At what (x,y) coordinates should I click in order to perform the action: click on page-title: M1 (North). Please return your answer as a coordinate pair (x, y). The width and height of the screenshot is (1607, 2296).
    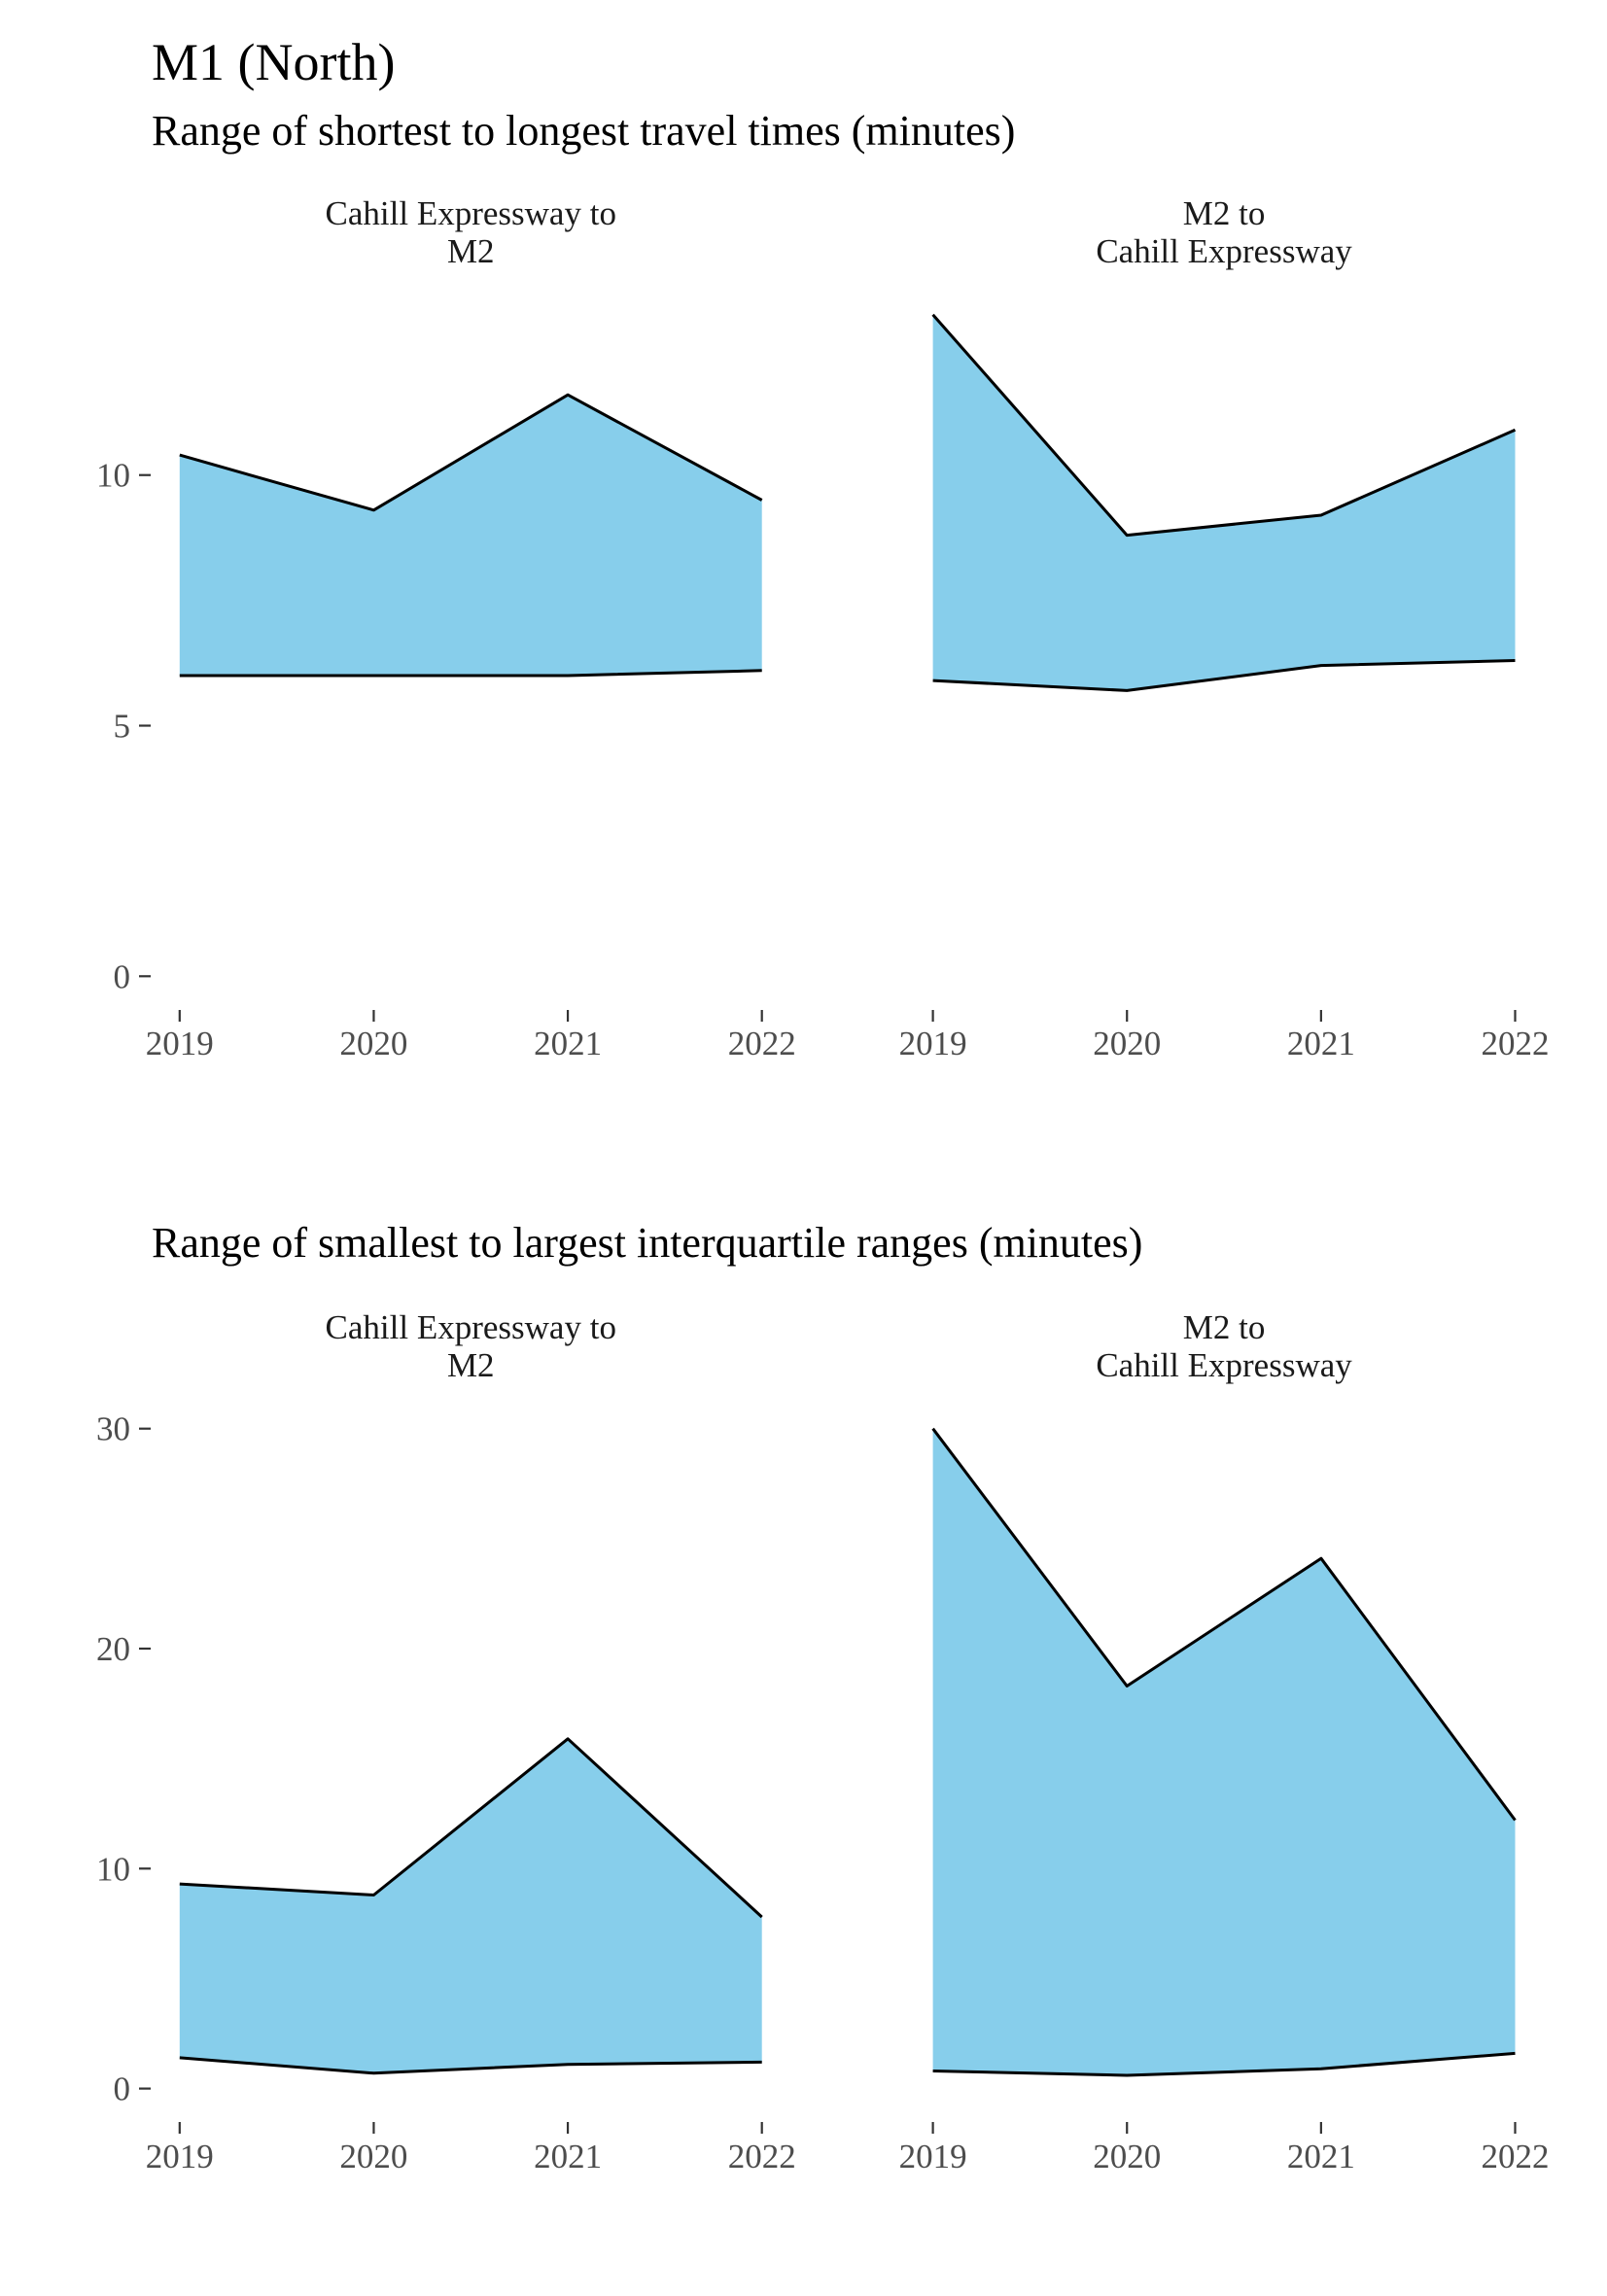
    Looking at the image, I should click on (273, 62).